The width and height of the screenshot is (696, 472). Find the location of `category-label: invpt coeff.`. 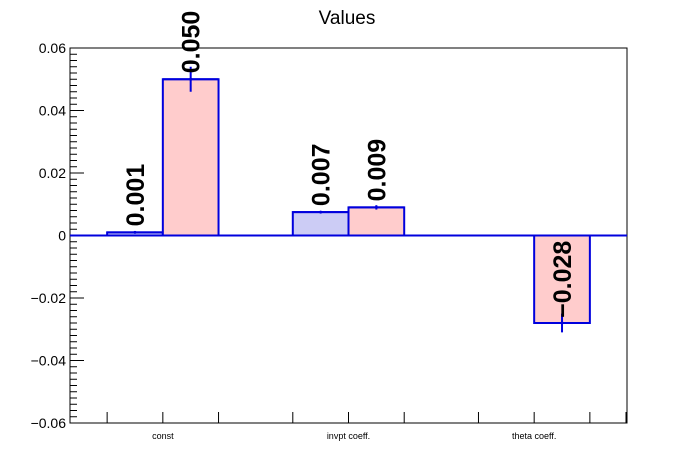

category-label: invpt coeff. is located at coordinates (348, 436).